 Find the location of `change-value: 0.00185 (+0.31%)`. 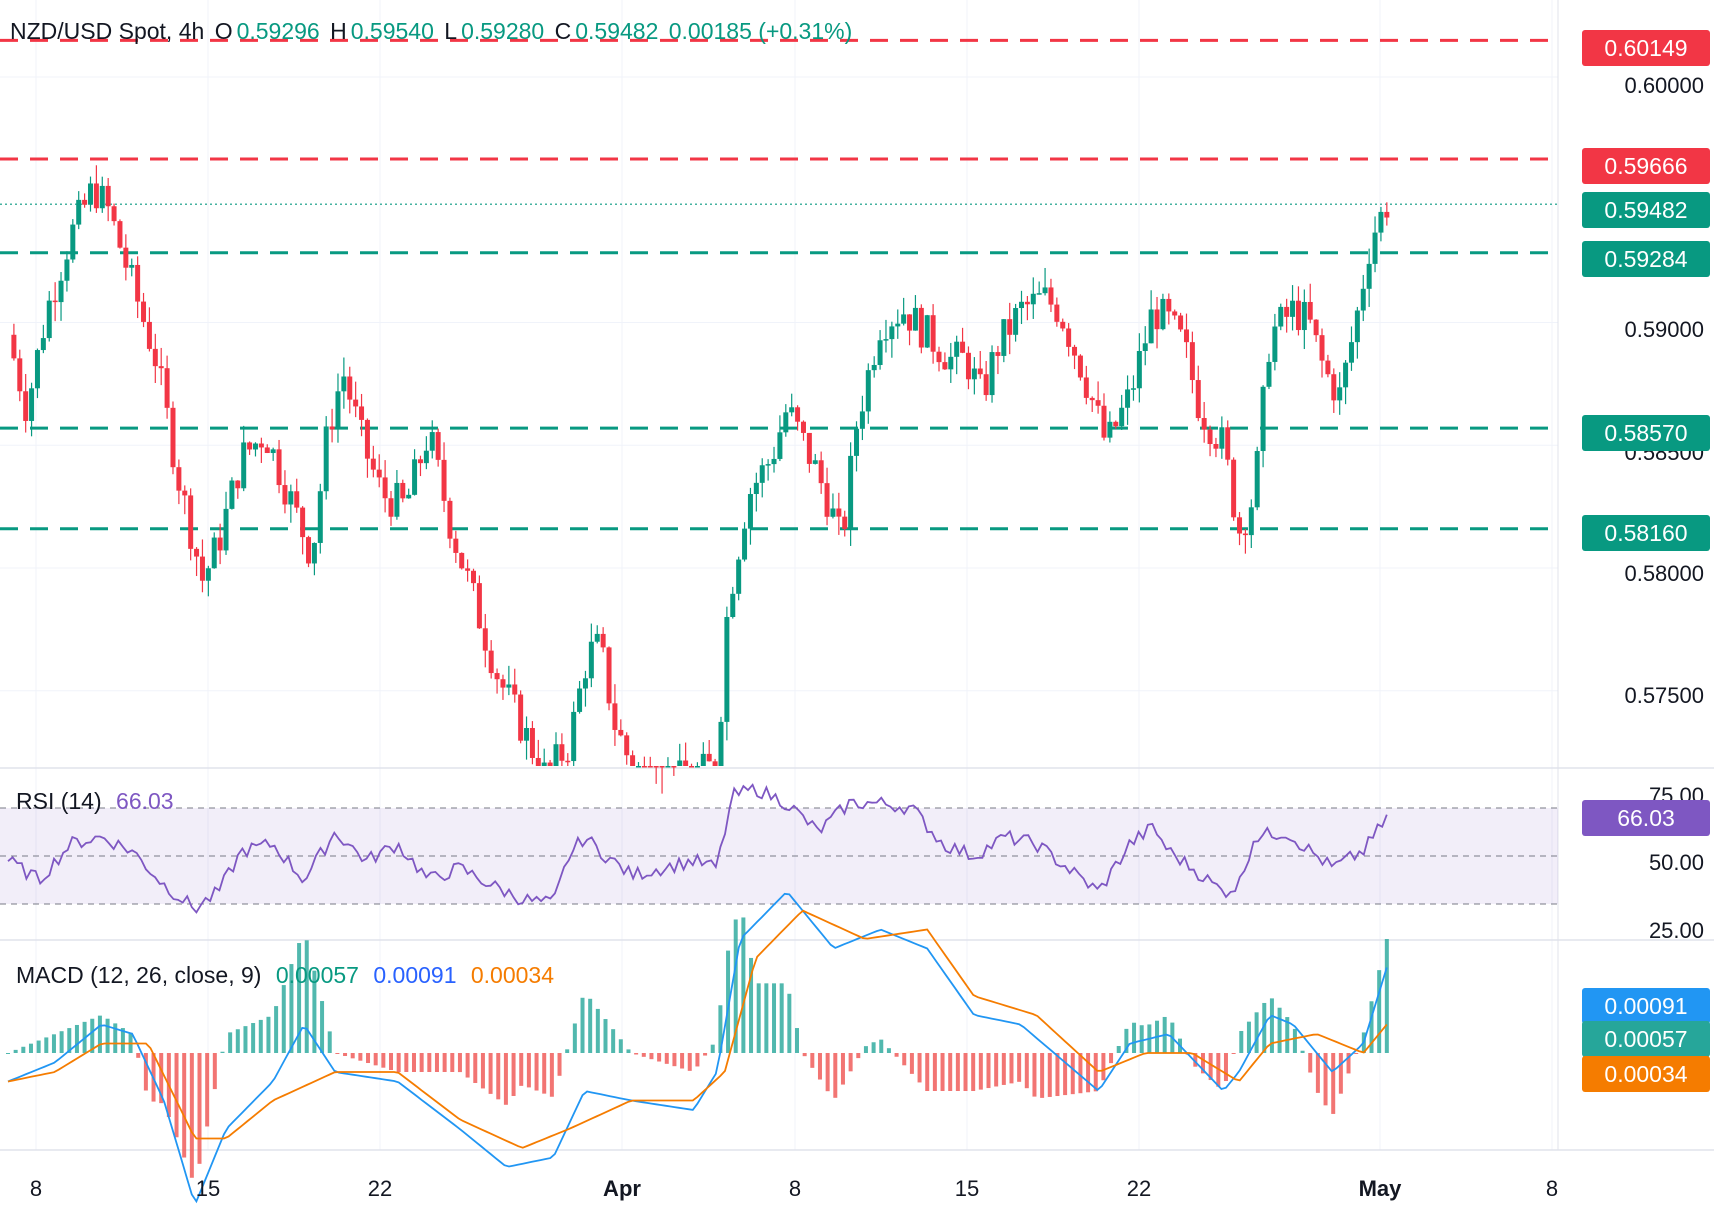

change-value: 0.00185 (+0.31%) is located at coordinates (761, 31).